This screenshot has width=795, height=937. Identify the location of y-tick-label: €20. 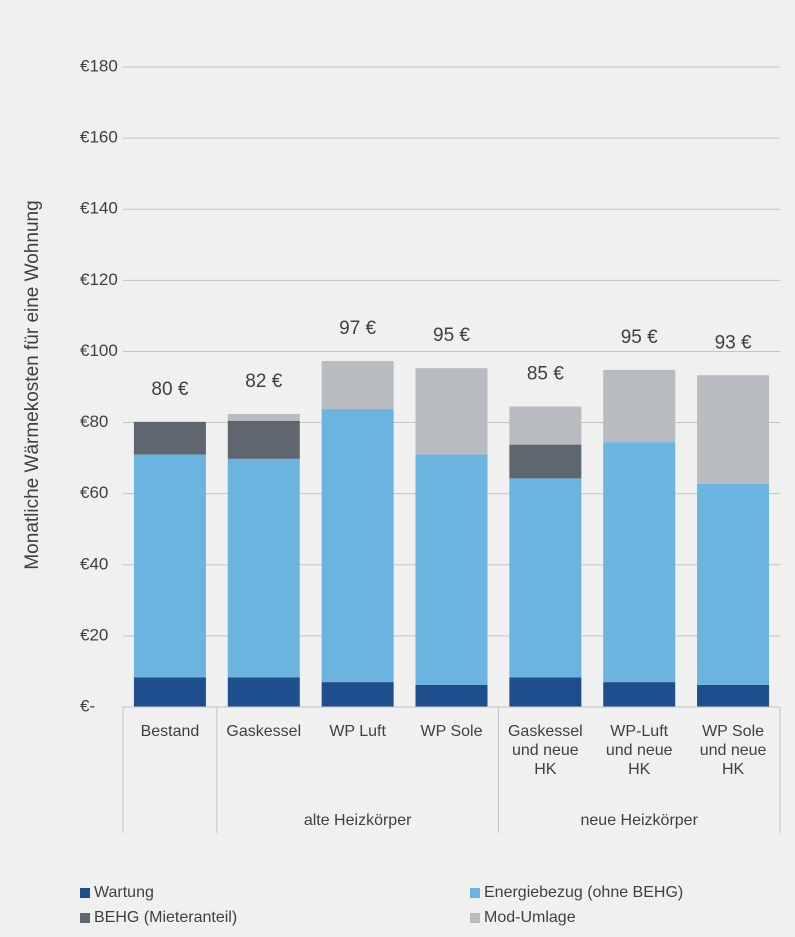
(94, 634).